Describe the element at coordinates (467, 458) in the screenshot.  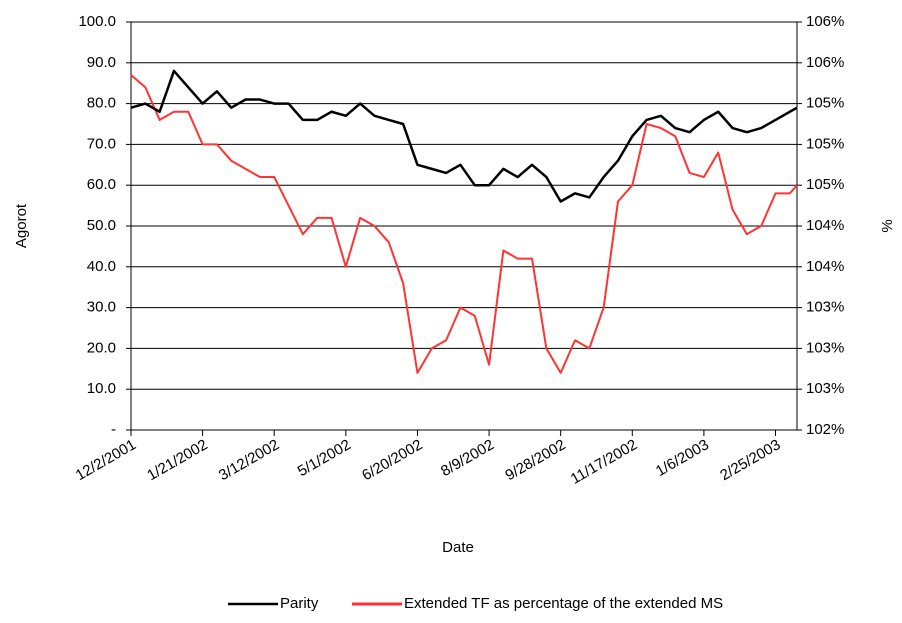
I see `x-tick-label: 8/9/2002` at that location.